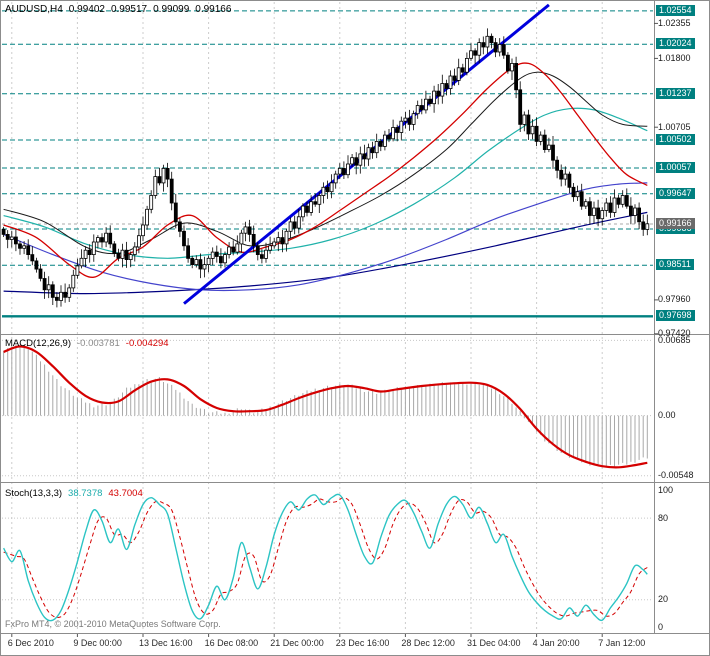 Image resolution: width=710 pixels, height=656 pixels. Describe the element at coordinates (675, 167) in the screenshot. I see `price-level-label: 1.00057` at that location.